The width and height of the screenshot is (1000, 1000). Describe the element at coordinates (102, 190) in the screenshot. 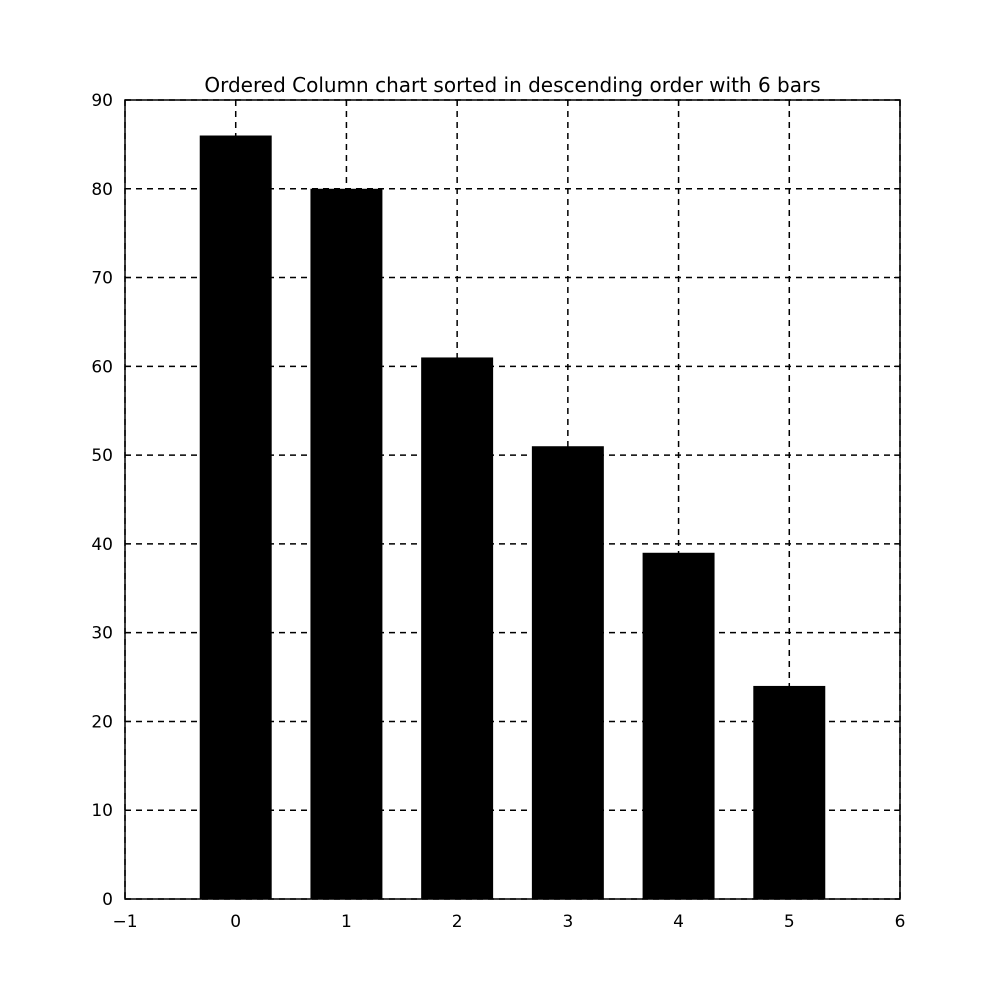

I see `y-tick-label: 80` at that location.